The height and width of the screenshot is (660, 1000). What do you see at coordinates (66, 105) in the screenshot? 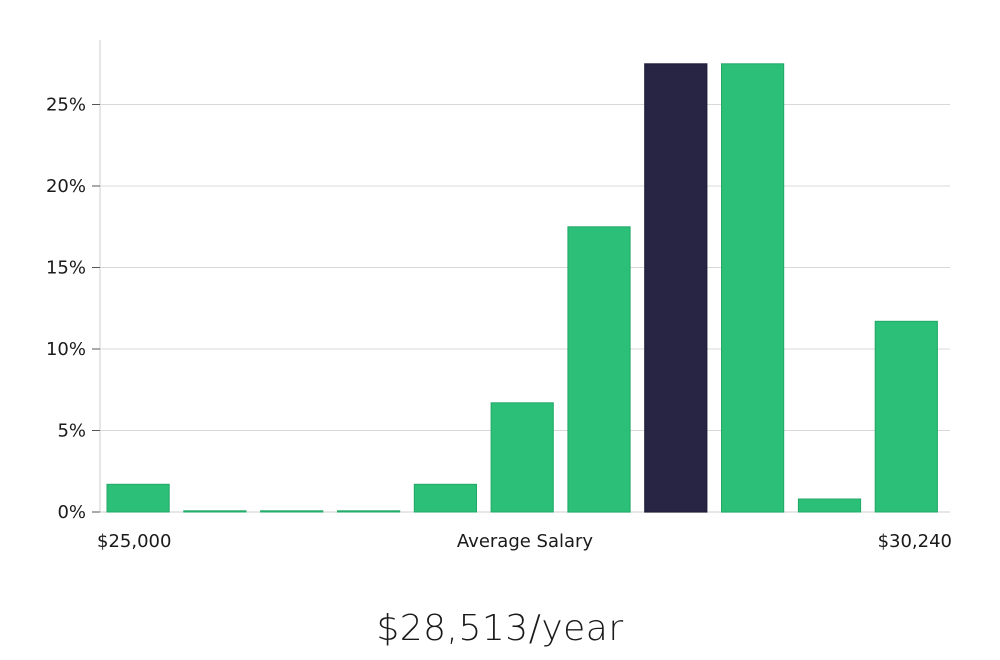
I see `y-tick-label: 25%` at bounding box center [66, 105].